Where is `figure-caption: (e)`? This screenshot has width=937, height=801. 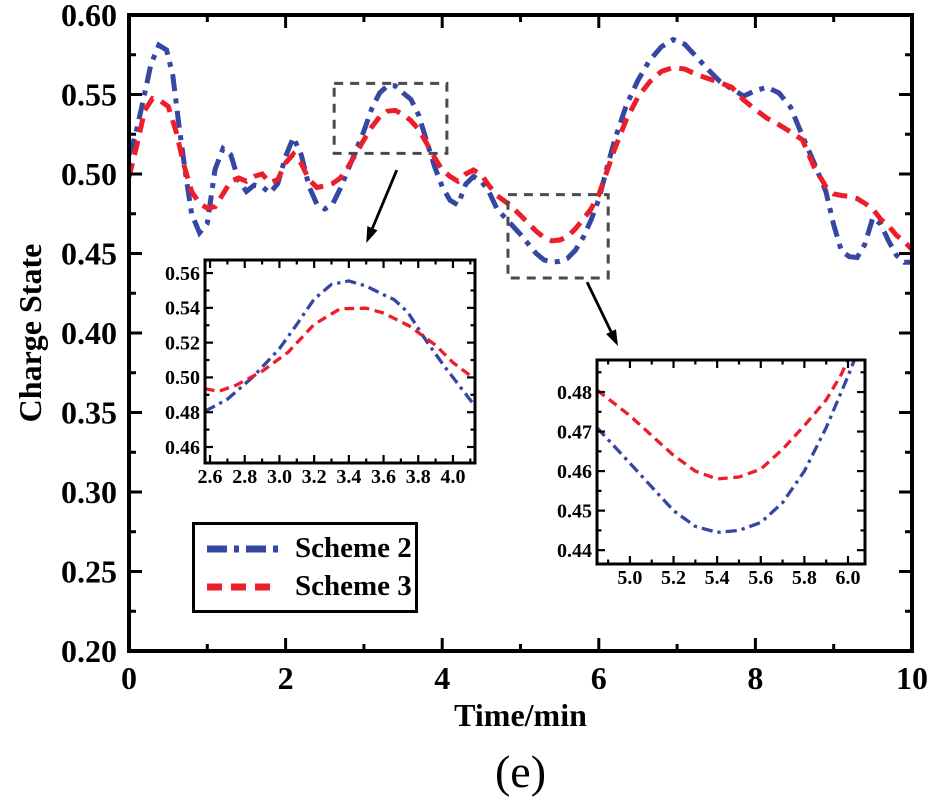 figure-caption: (e) is located at coordinates (520, 771).